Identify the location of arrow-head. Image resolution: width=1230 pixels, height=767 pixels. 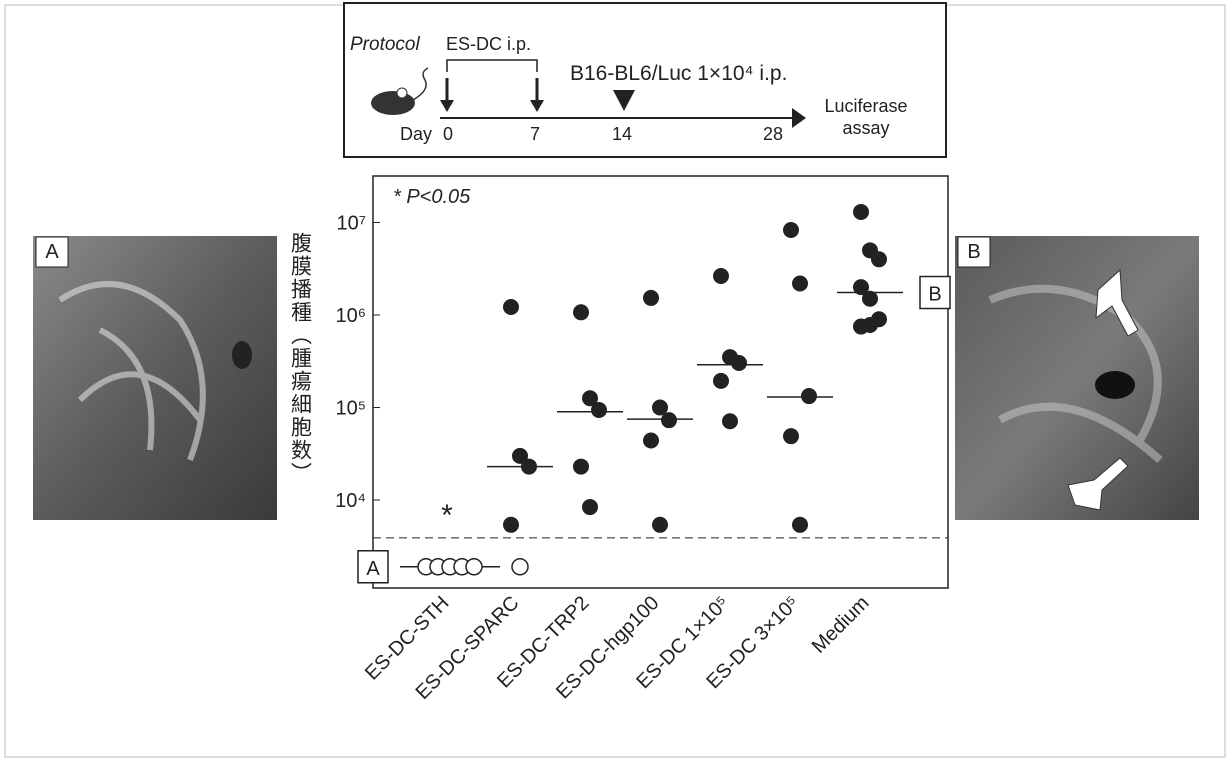
(492, 106).